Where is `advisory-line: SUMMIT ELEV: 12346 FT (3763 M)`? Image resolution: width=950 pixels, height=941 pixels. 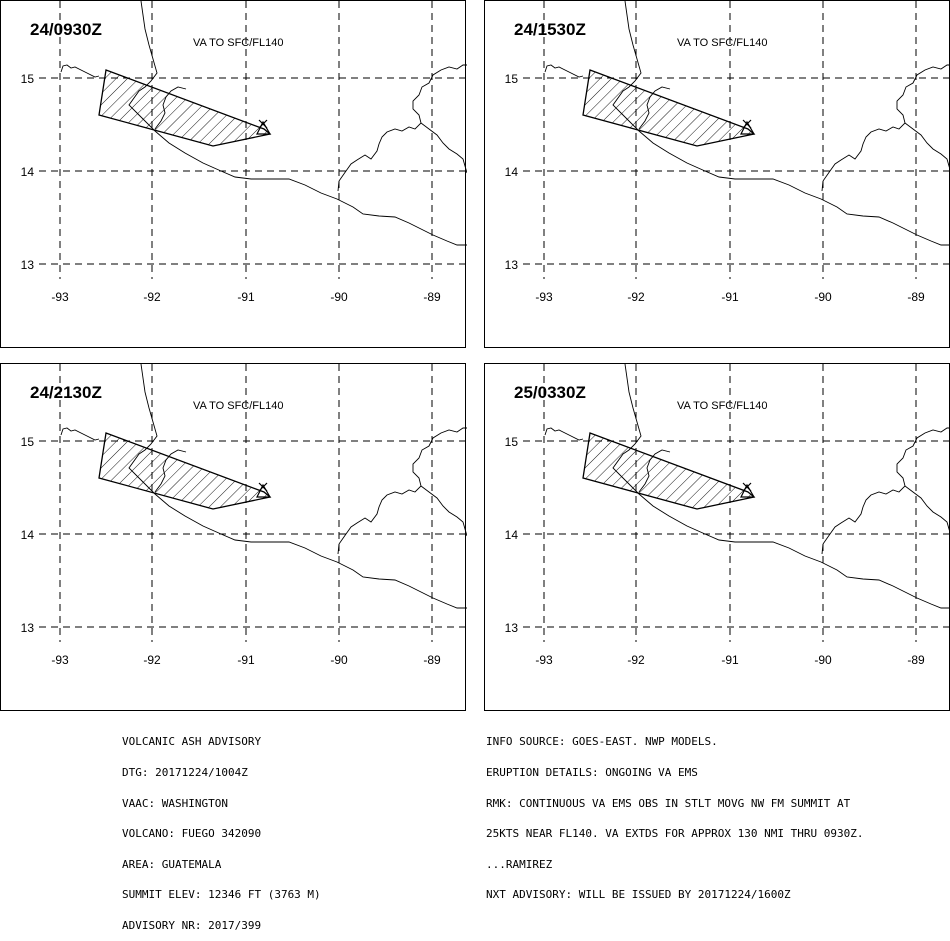
advisory-line: SUMMIT ELEV: 12346 FT (3763 M) is located at coordinates (221, 895).